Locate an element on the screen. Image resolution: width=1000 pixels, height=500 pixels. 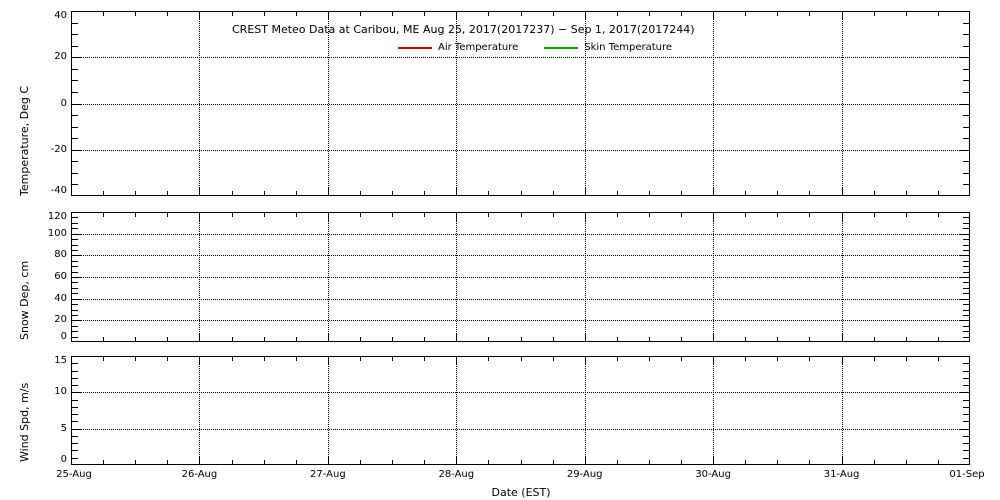
xtick-label: 01-Sep is located at coordinates (967, 474).